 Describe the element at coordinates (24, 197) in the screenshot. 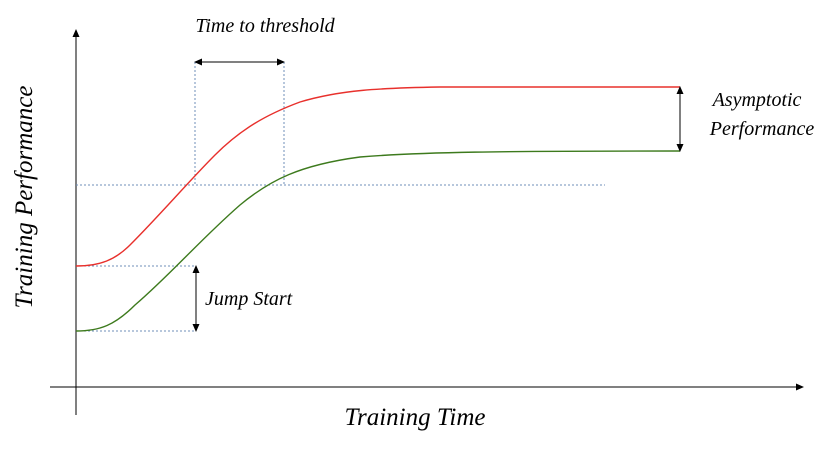

I see `y-axis-title: Training Performance` at that location.